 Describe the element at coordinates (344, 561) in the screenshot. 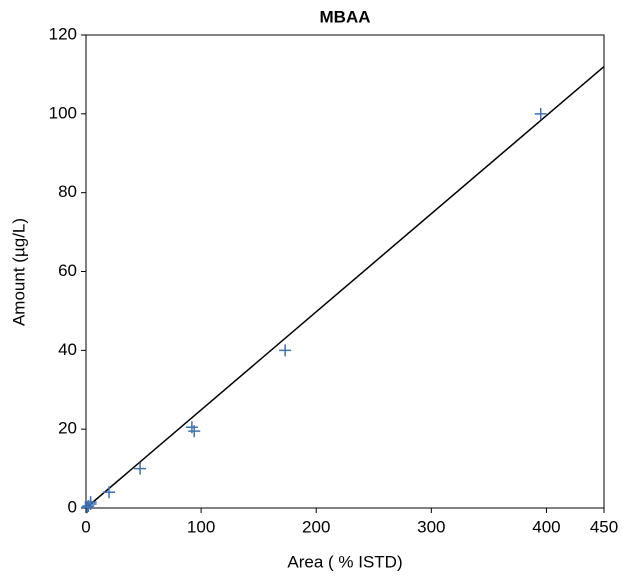

I see `x-axis-label: Area ( % ISTD)` at that location.